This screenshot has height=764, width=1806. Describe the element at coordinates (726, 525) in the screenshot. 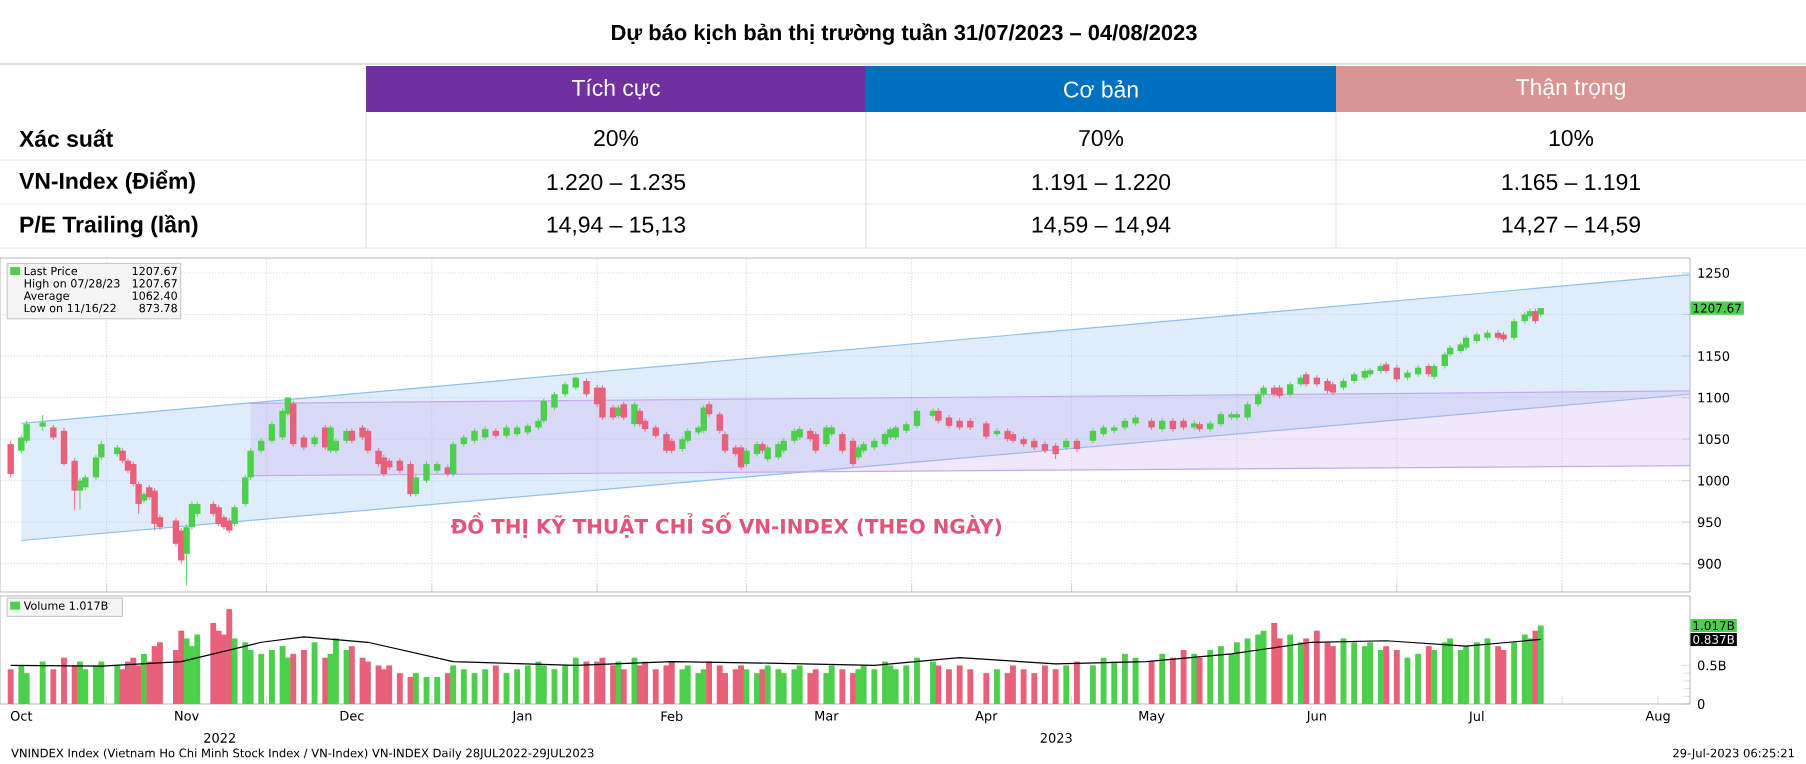

I see `annotation: ĐỒ THỊ KỸ THUẬT CHỈ SỐ VN-INDEX (THEO NGÀY)` at that location.